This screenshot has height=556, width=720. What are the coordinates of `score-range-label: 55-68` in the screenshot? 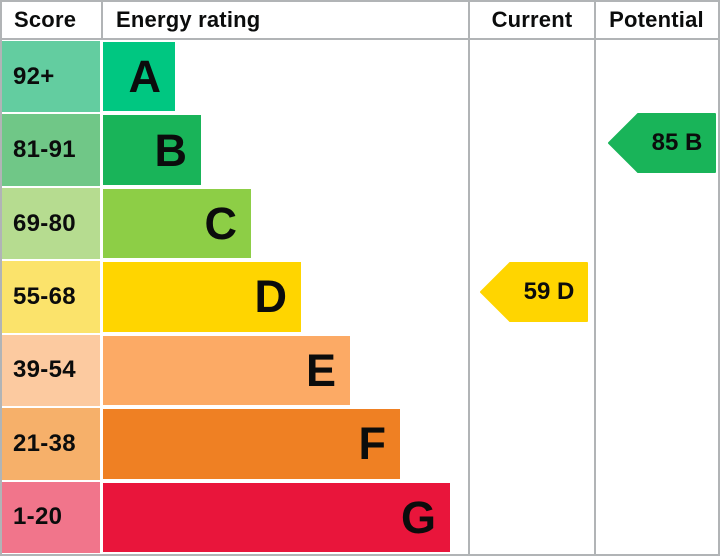 It's located at (44, 296).